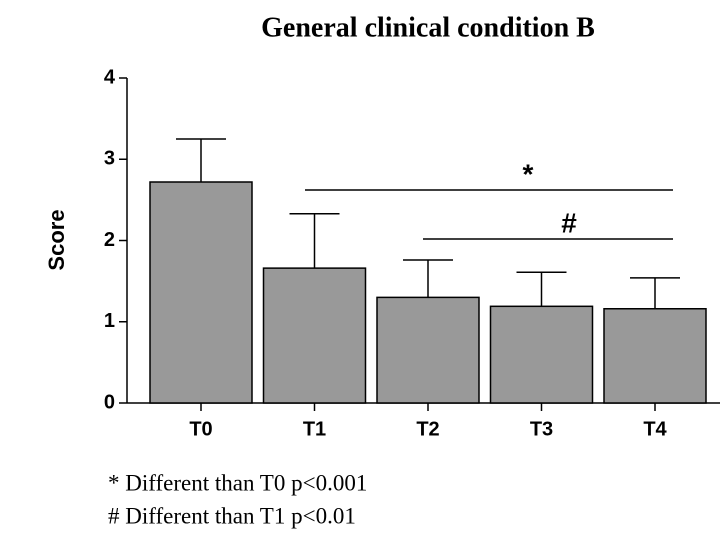 This screenshot has width=720, height=539. Describe the element at coordinates (237, 482) in the screenshot. I see `footnote: * Different than T0 p<0.001` at that location.